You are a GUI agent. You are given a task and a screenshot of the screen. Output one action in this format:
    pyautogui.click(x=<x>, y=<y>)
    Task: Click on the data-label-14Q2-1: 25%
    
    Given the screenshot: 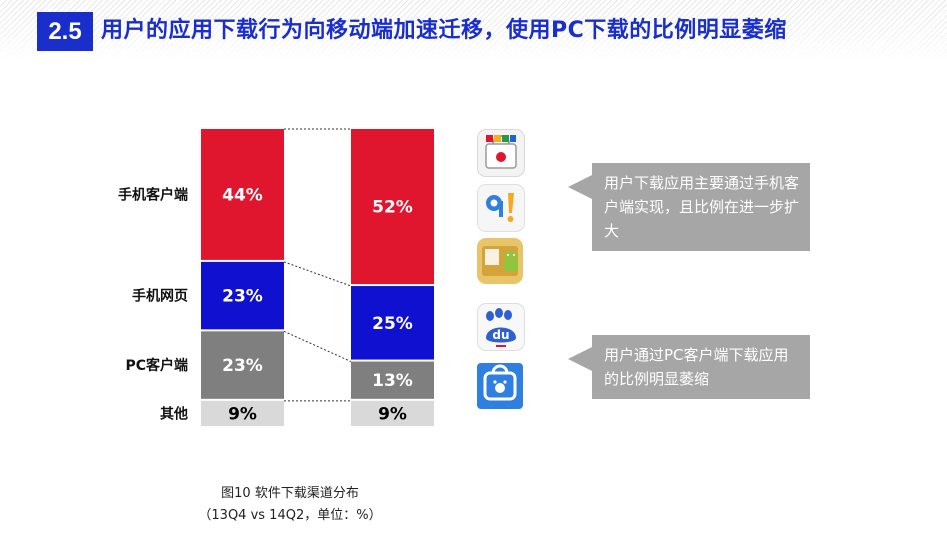 What is the action you would take?
    pyautogui.click(x=392, y=324)
    